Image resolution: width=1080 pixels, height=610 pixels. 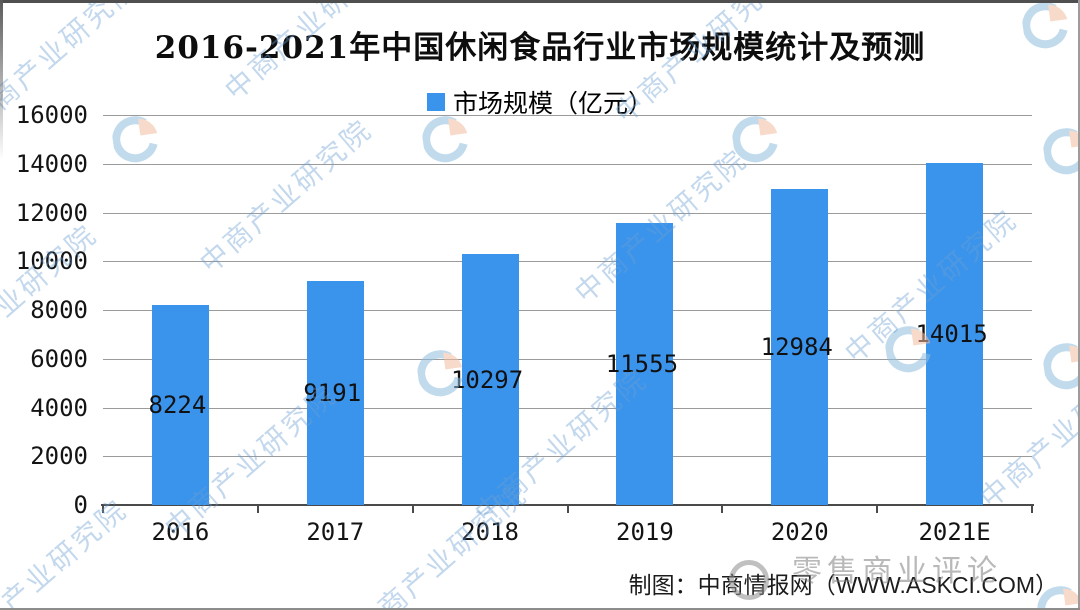 I want to click on frame-border-right, so click(x=1079, y=305).